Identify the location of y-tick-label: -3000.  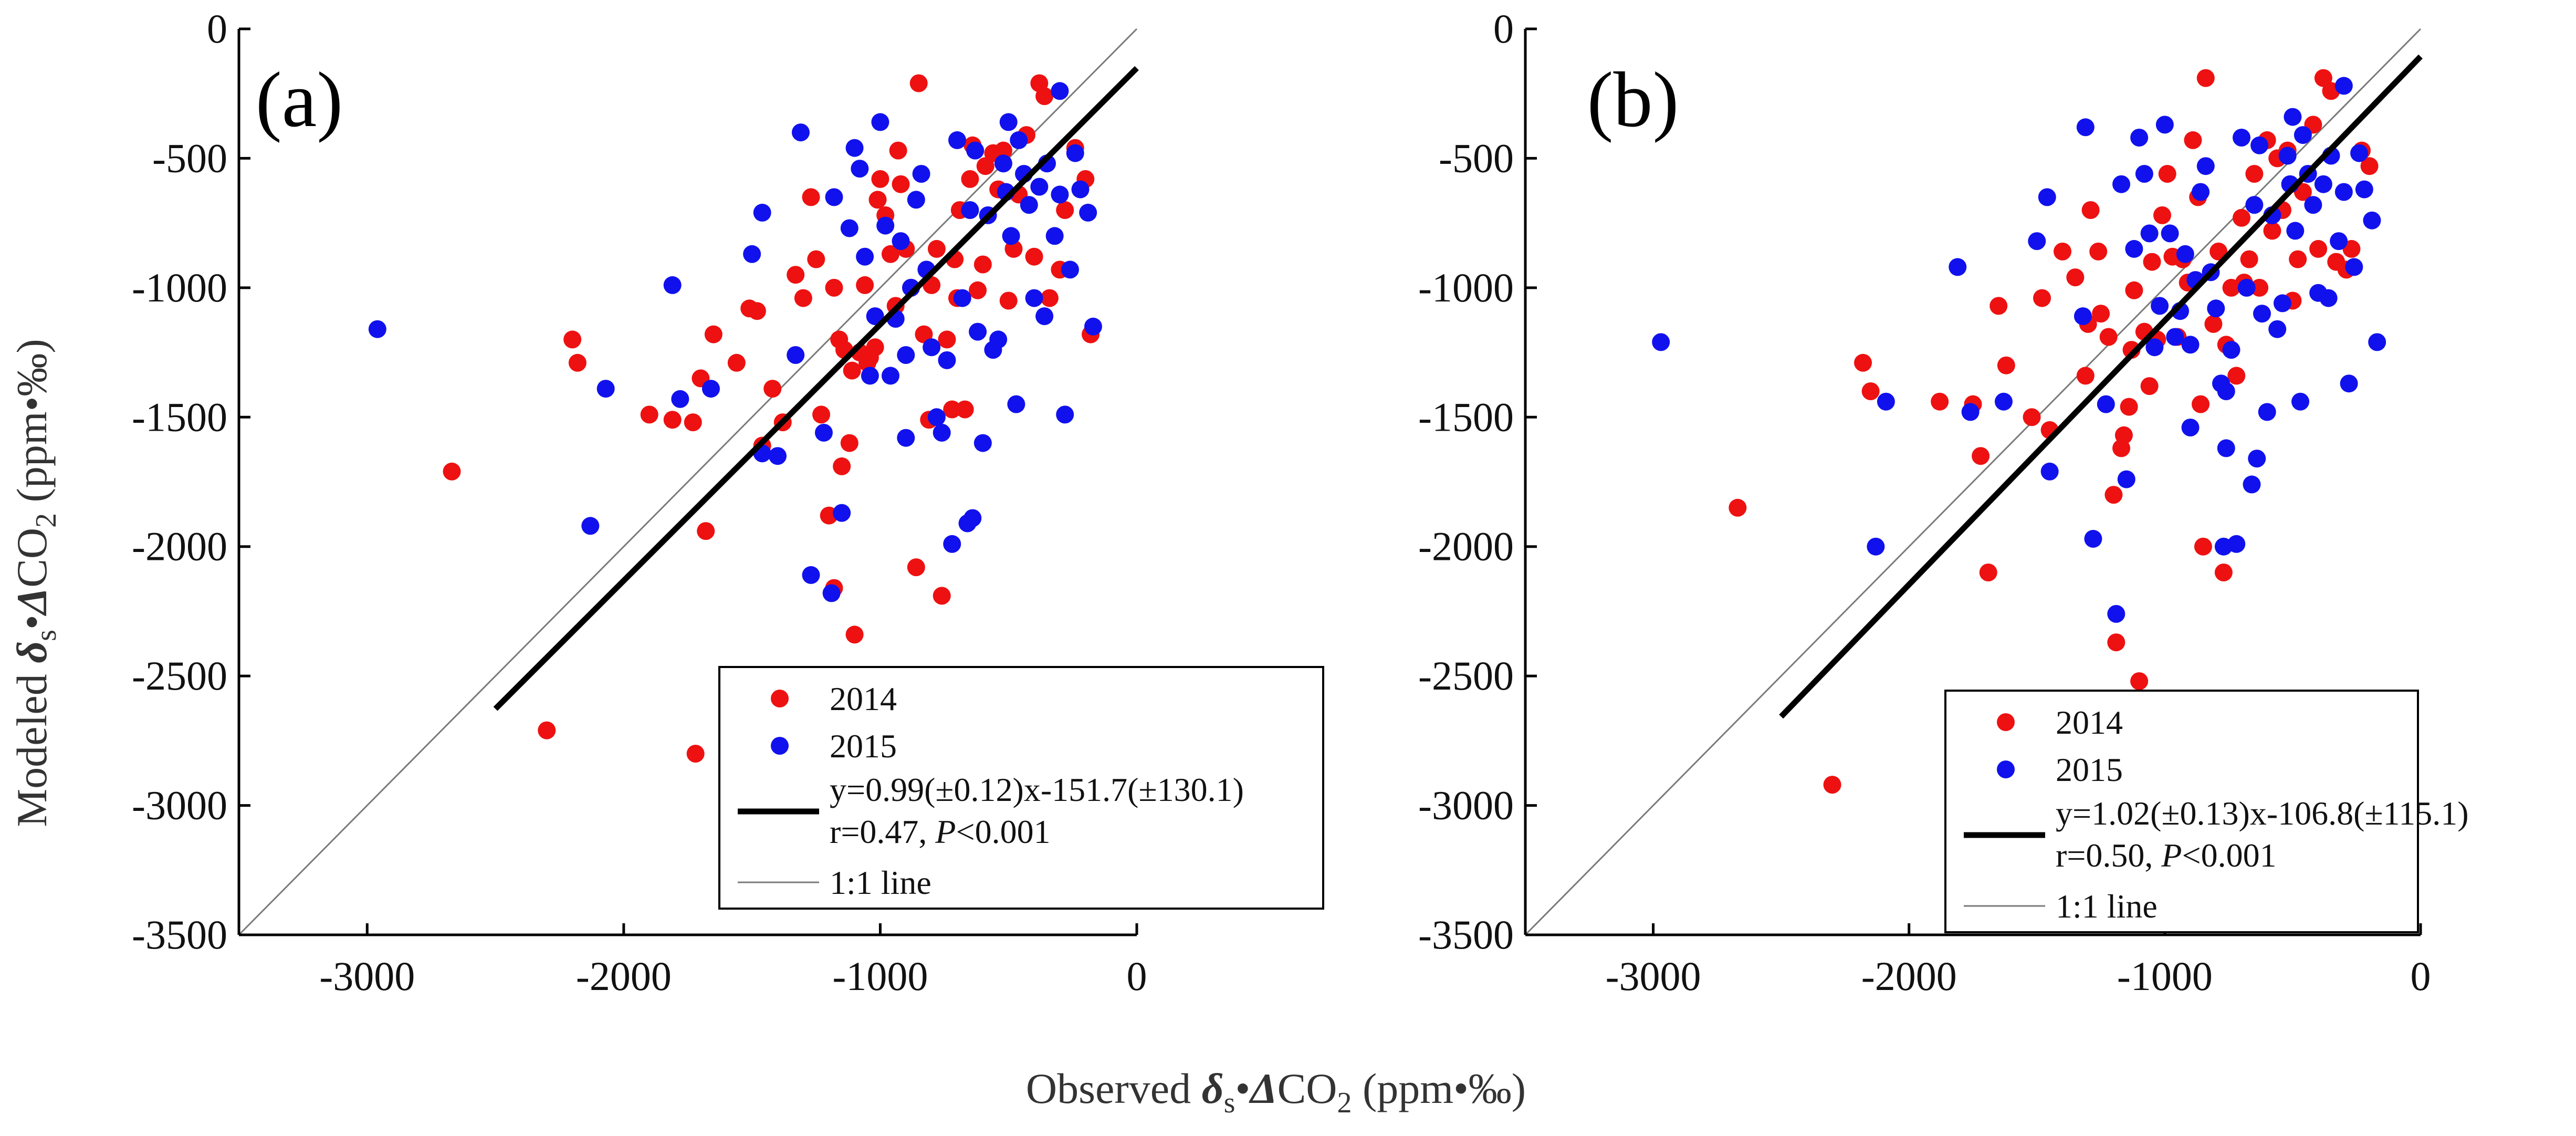
(180, 805).